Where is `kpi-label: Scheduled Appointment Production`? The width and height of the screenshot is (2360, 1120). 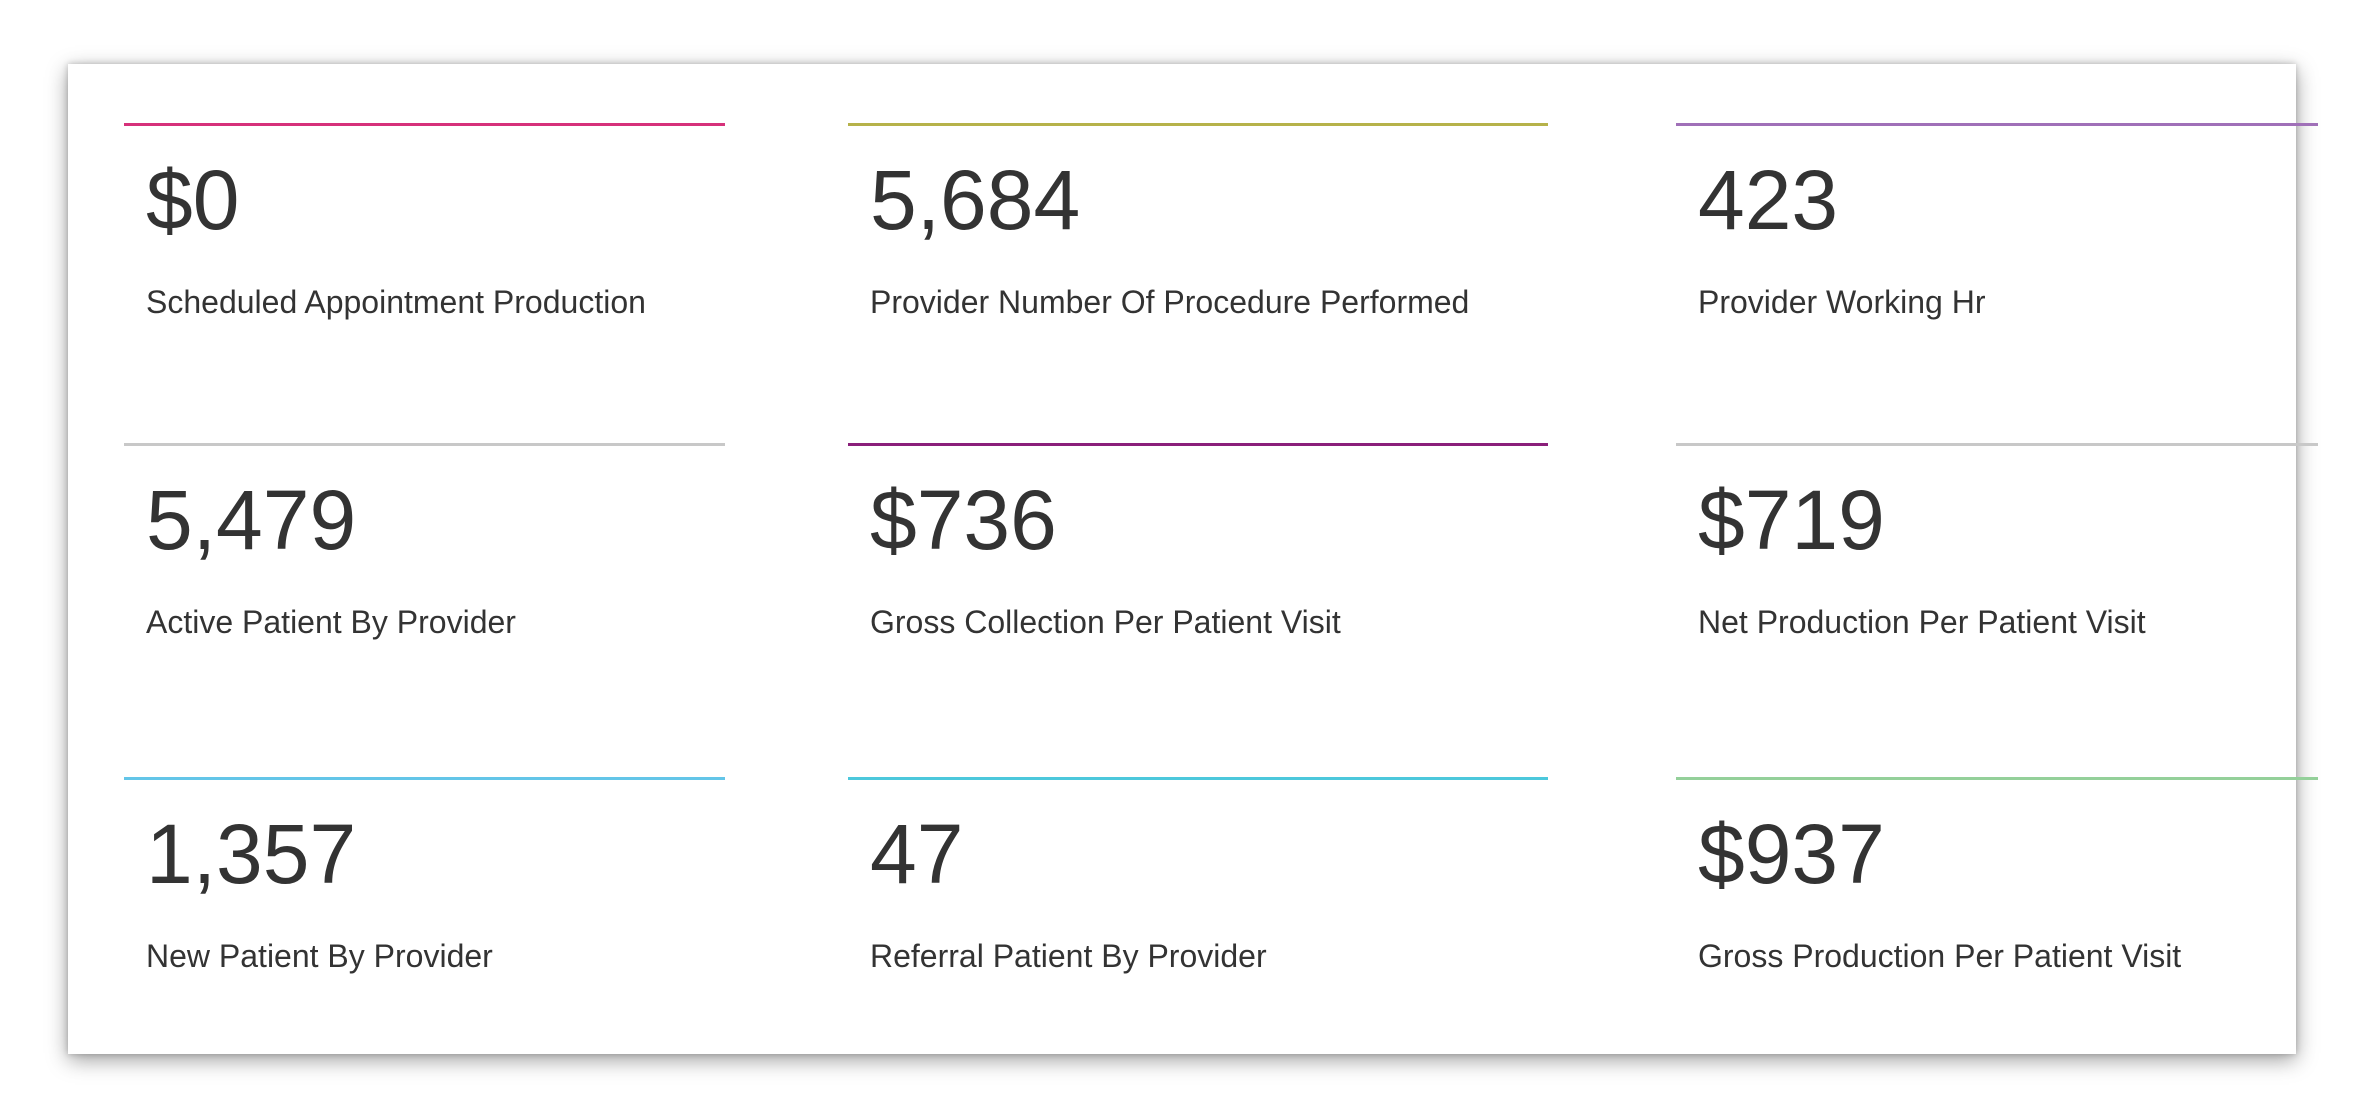
kpi-label: Scheduled Appointment Production is located at coordinates (396, 302).